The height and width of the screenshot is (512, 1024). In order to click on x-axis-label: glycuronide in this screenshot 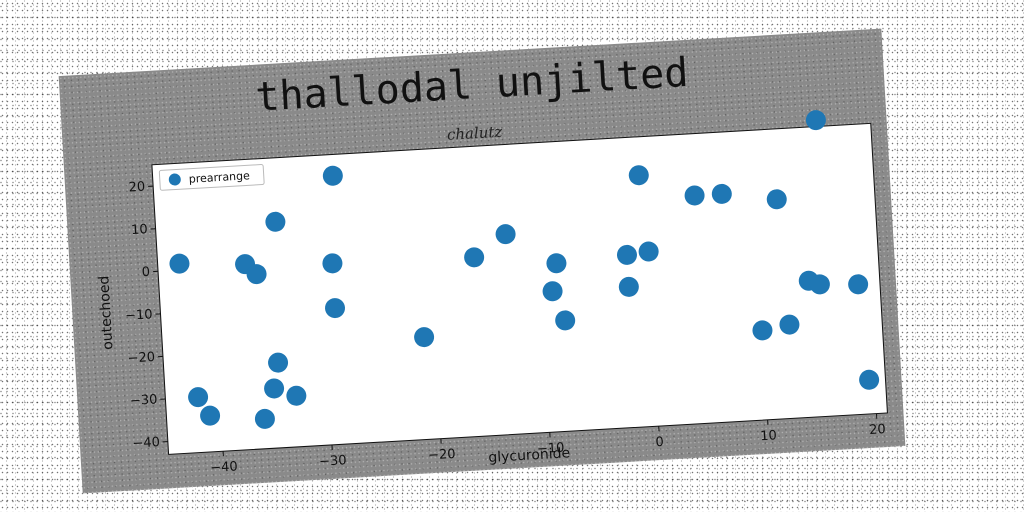, I will do `click(529, 455)`.